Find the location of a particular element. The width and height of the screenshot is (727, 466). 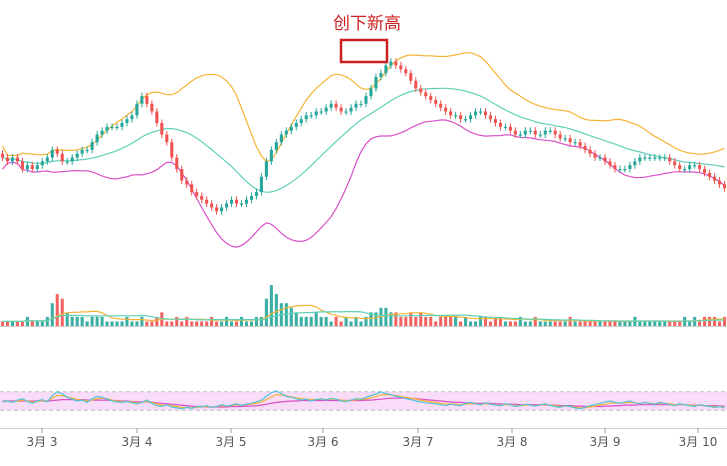

x-axis: 3月 3 3月 4 3月 5 3月 6 3月 7 3月 8 3月 9 3月 10 is located at coordinates (363, 438).